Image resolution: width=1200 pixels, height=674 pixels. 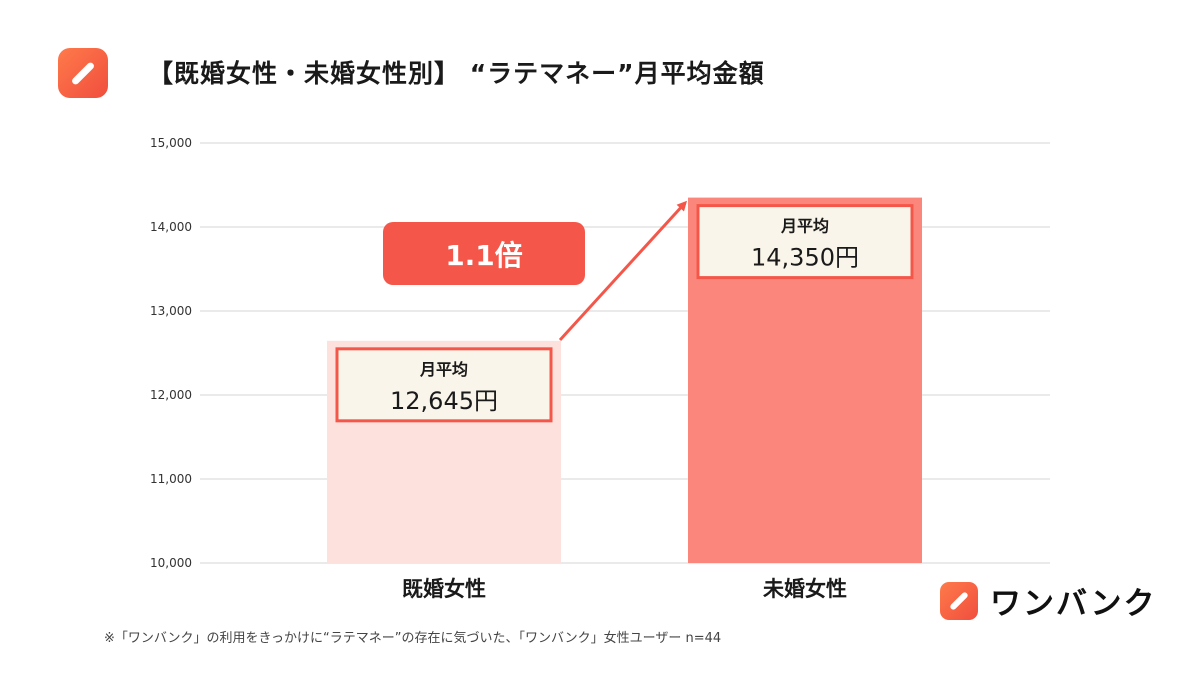 What do you see at coordinates (171, 311) in the screenshot?
I see `y-tick-label: 13,000` at bounding box center [171, 311].